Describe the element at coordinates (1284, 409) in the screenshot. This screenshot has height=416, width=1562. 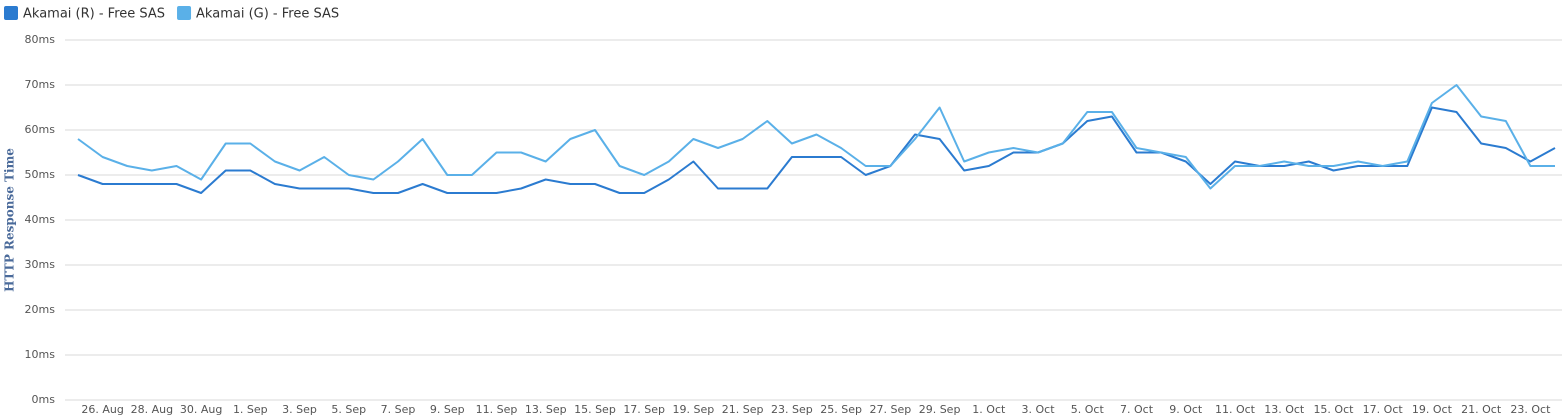
I see `x-tick-label: 13. Oct` at that location.